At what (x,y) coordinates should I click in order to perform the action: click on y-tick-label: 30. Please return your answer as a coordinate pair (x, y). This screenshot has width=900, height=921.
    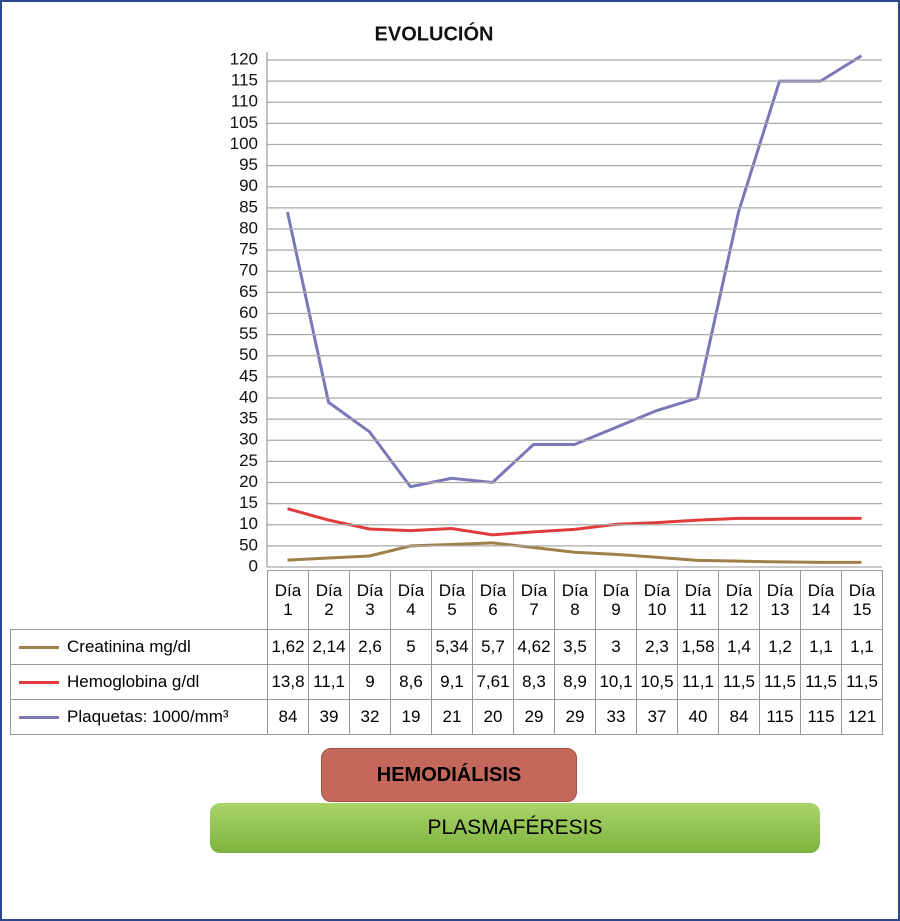
    Looking at the image, I should click on (248, 439).